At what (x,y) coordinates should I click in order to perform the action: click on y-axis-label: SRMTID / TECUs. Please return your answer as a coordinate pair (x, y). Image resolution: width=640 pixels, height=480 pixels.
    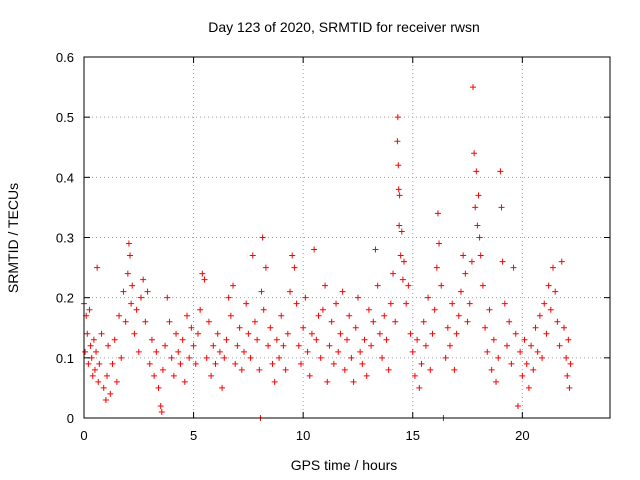
    Looking at the image, I should click on (13, 238).